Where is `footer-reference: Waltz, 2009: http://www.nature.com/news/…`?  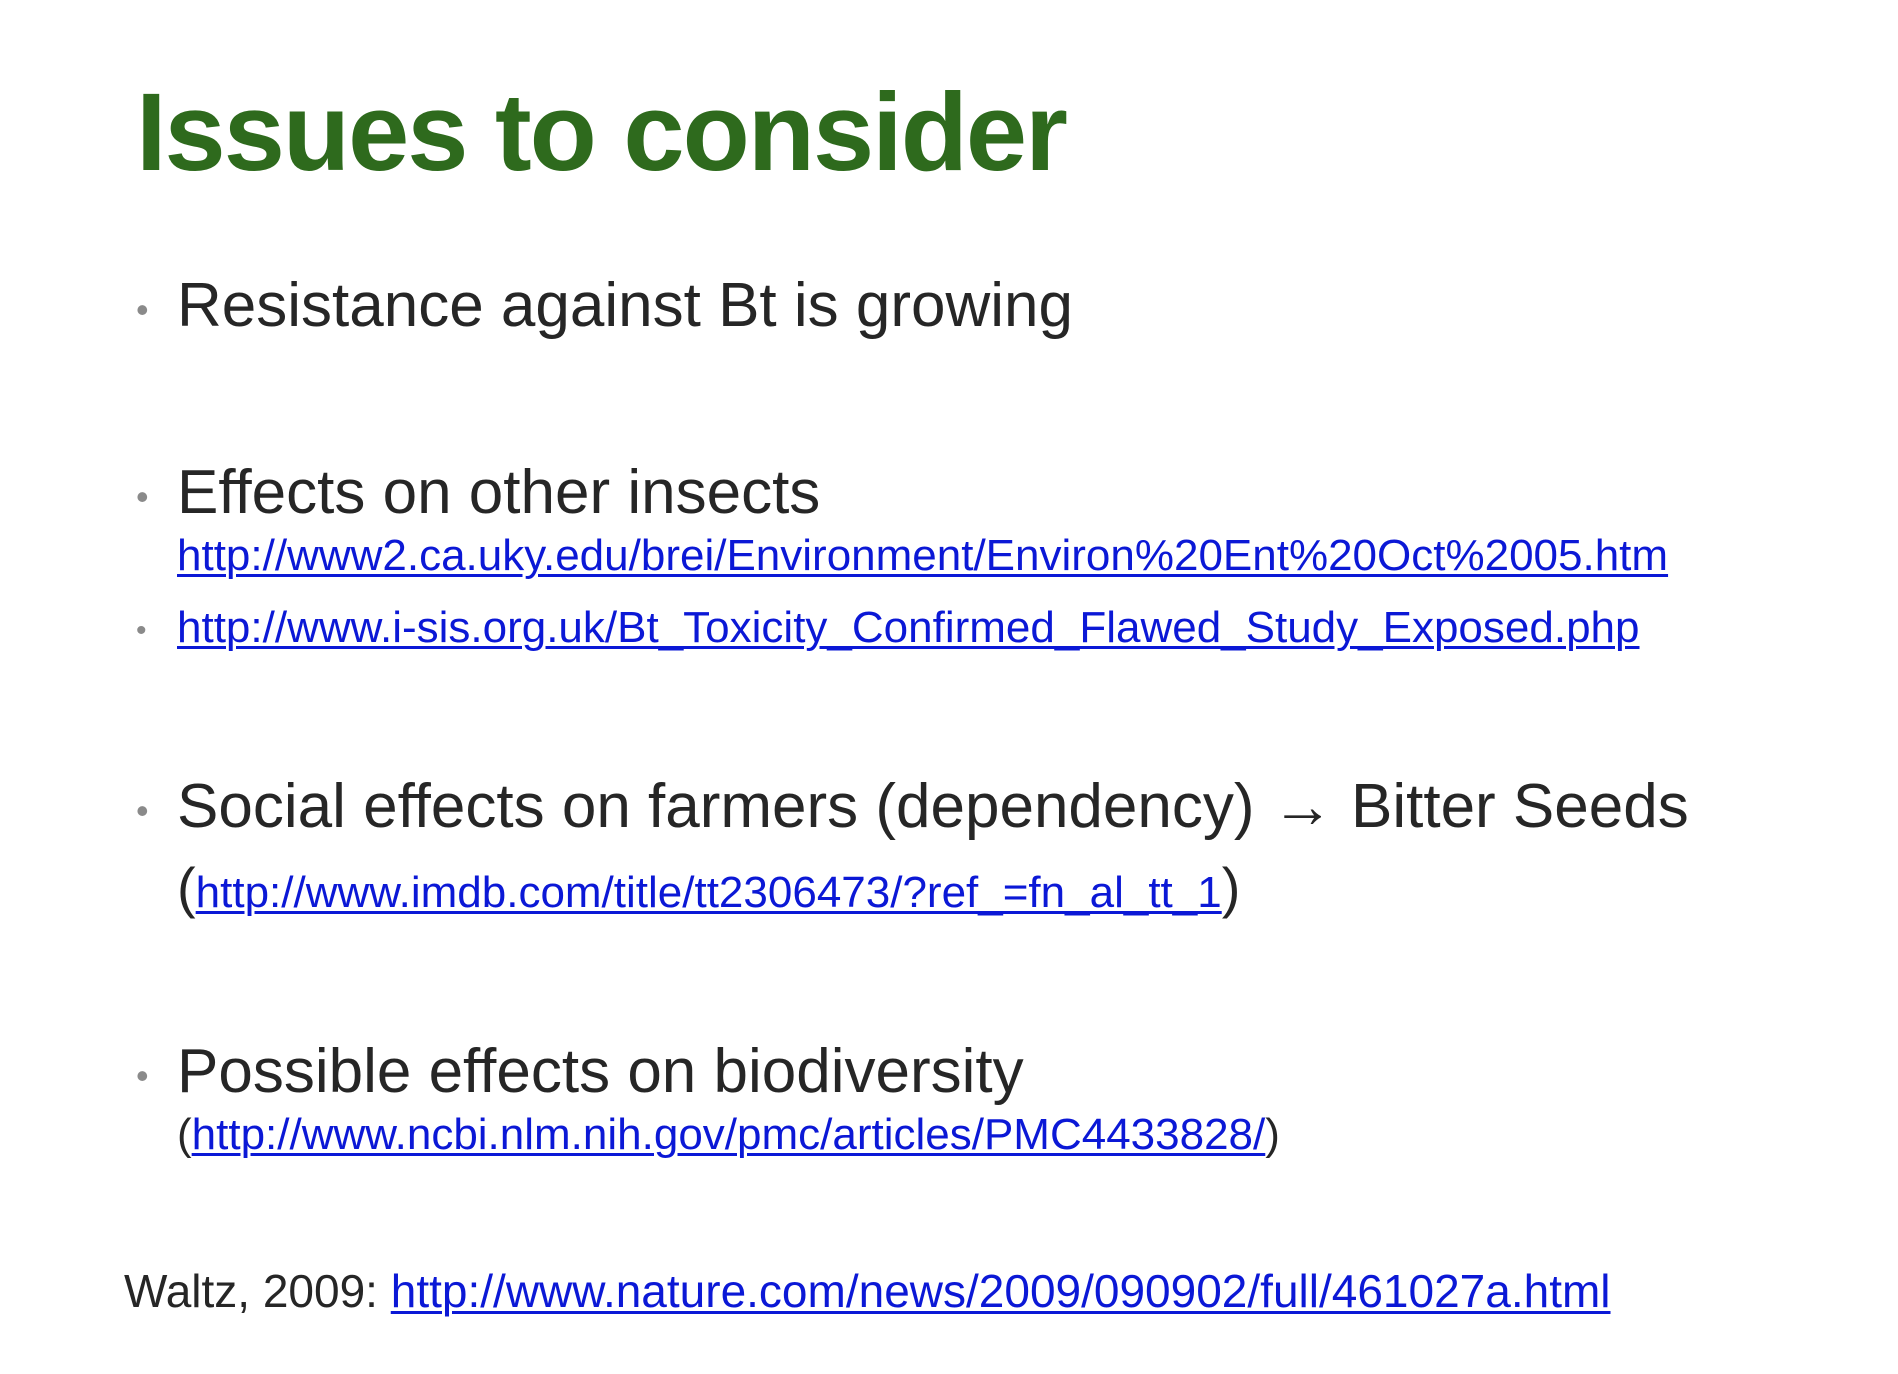 footer-reference: Waltz, 2009: http://www.nature.com/news/… is located at coordinates (867, 1291).